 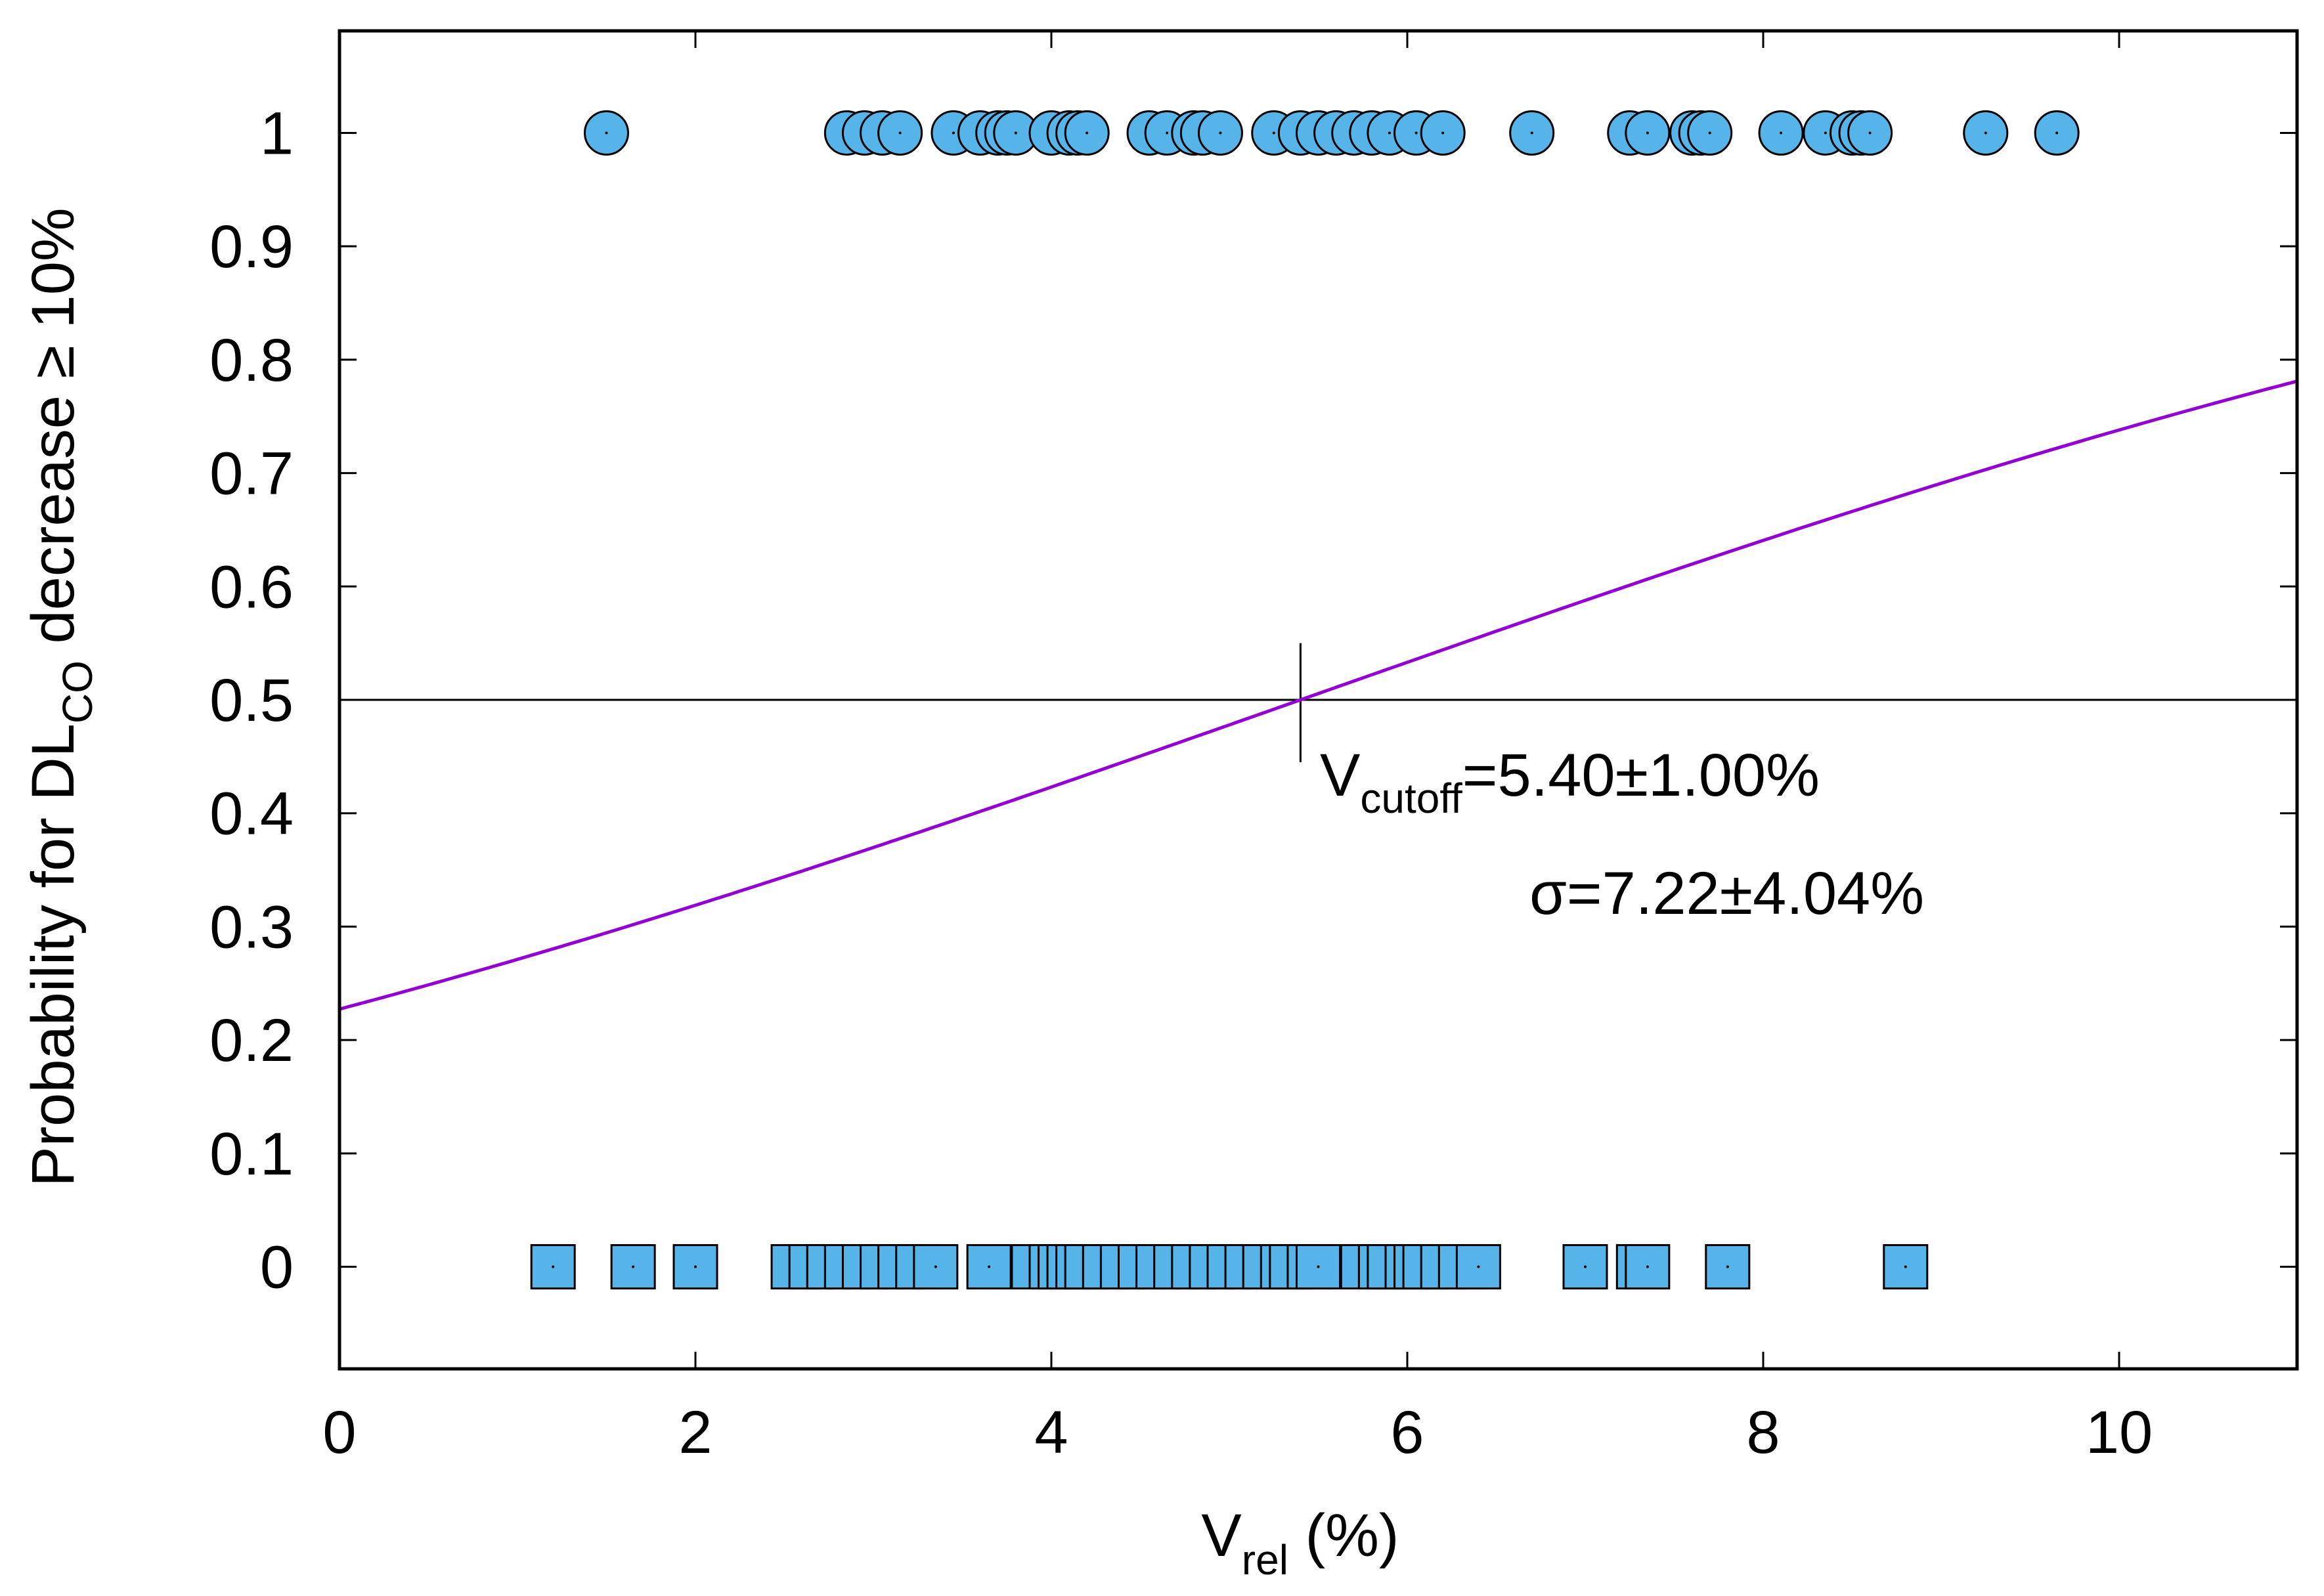 What do you see at coordinates (251, 1154) in the screenshot?
I see `y-tick-label: 0.1` at bounding box center [251, 1154].